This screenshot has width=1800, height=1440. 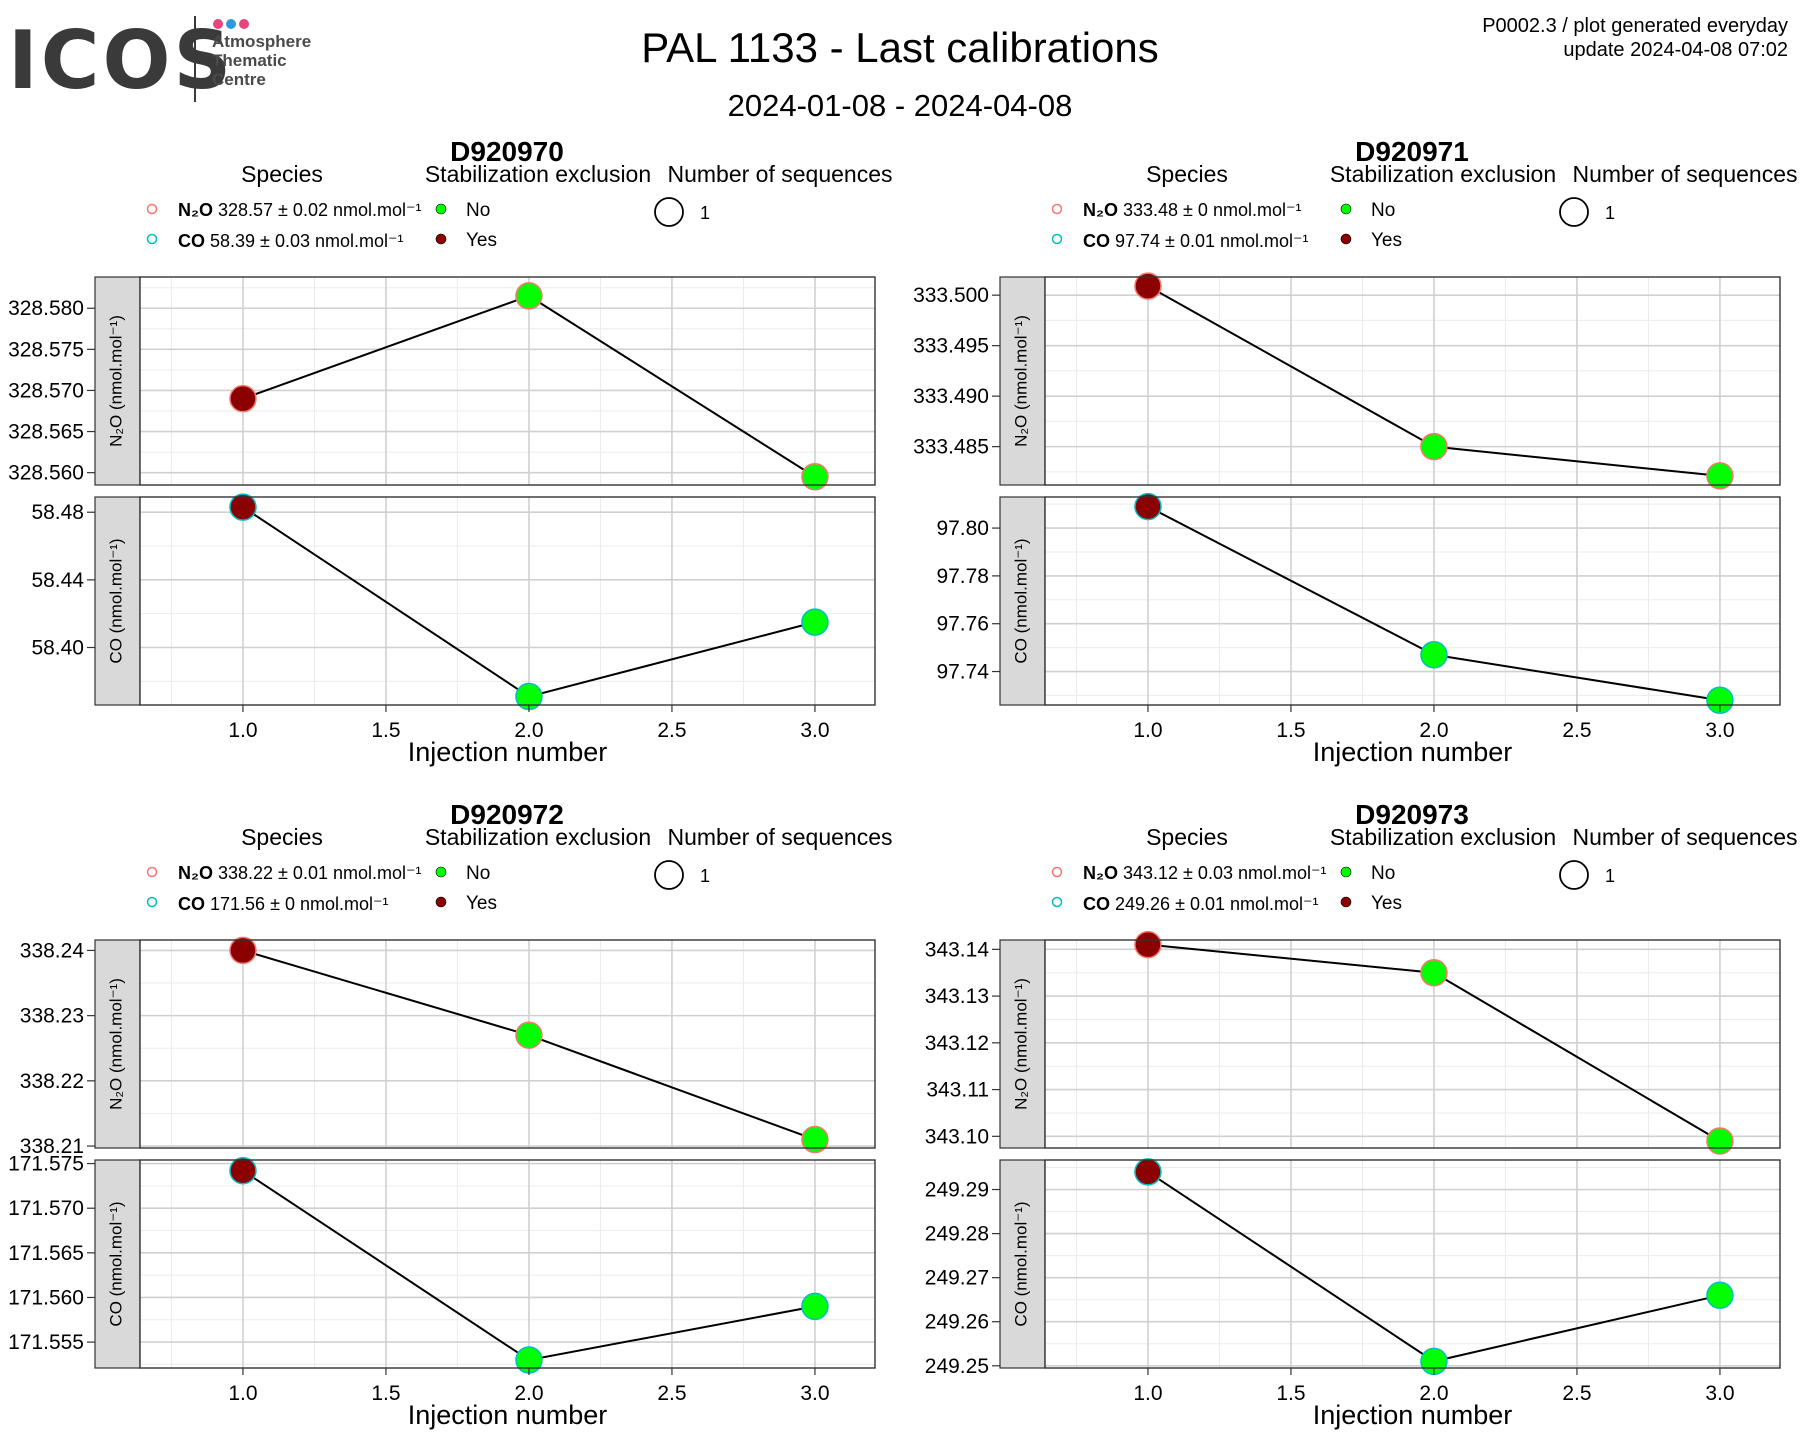 What do you see at coordinates (52, 1016) in the screenshot?
I see `y-tick-label: 338.23` at bounding box center [52, 1016].